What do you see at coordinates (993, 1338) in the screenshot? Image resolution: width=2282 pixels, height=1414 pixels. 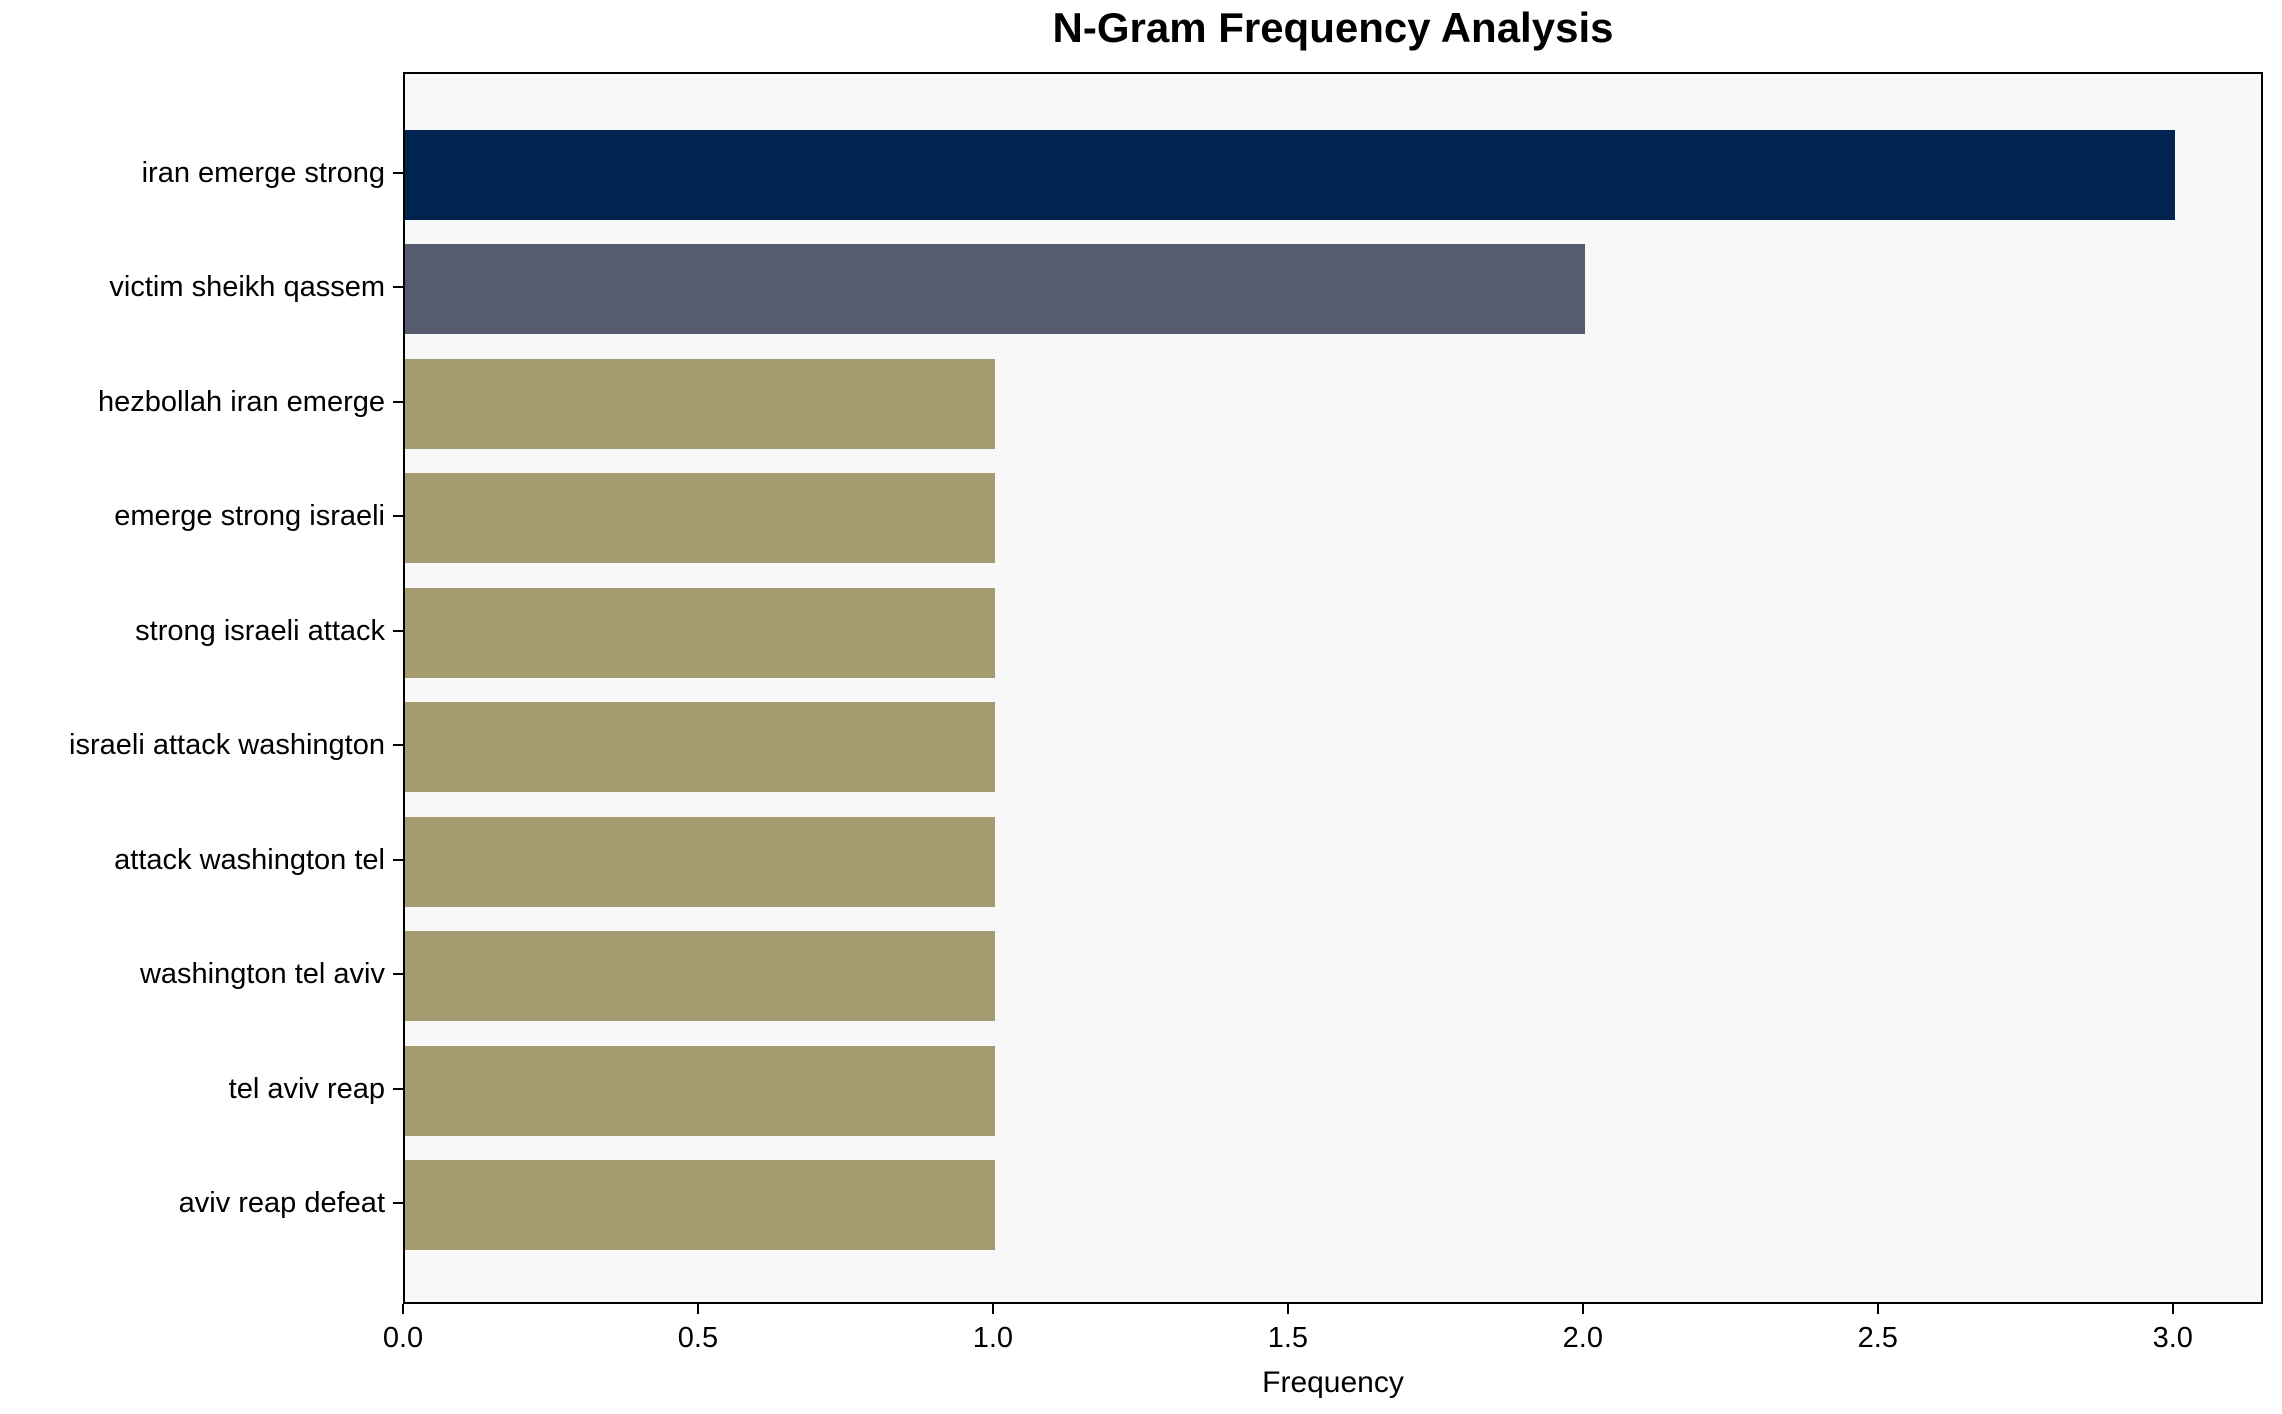 I see `x-tick-label-1.0: 1.0` at bounding box center [993, 1338].